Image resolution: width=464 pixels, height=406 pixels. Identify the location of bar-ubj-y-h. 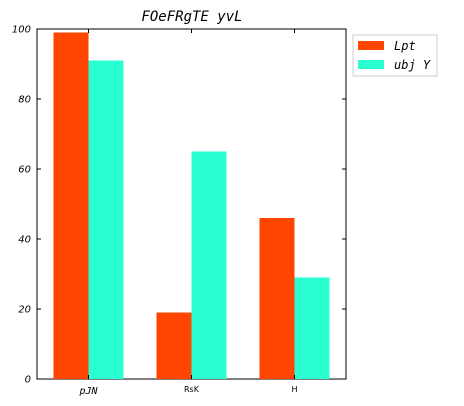
(312, 328).